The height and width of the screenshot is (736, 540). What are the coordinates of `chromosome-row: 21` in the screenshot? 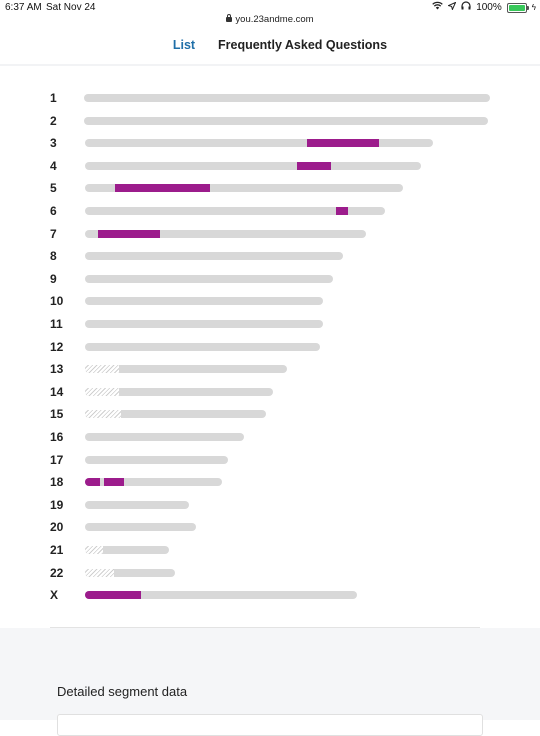 It's located at (270, 550).